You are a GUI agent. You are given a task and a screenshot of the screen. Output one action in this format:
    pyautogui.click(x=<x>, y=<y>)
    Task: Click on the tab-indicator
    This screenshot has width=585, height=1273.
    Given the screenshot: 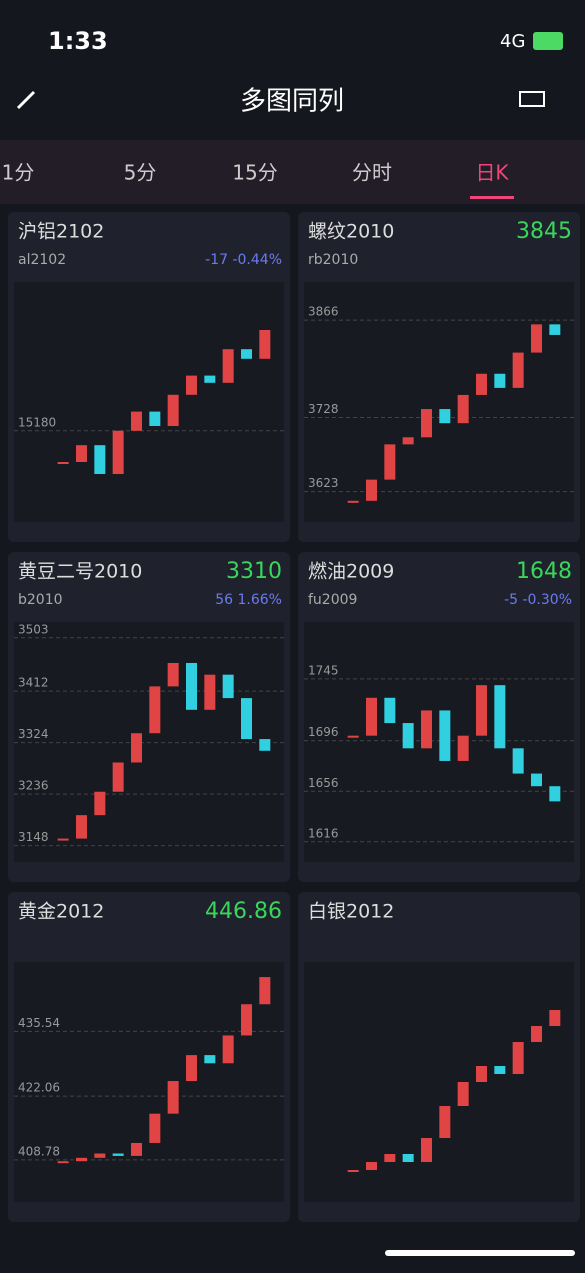 What is the action you would take?
    pyautogui.click(x=492, y=197)
    